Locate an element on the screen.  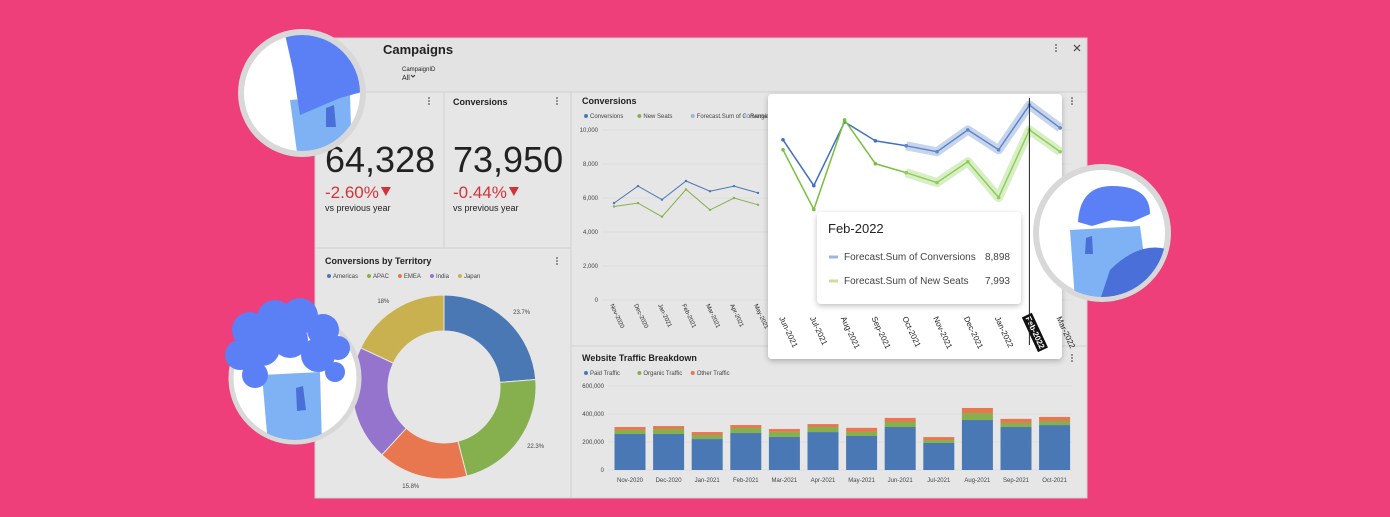
kpi-value: 64,328 is located at coordinates (380, 159).